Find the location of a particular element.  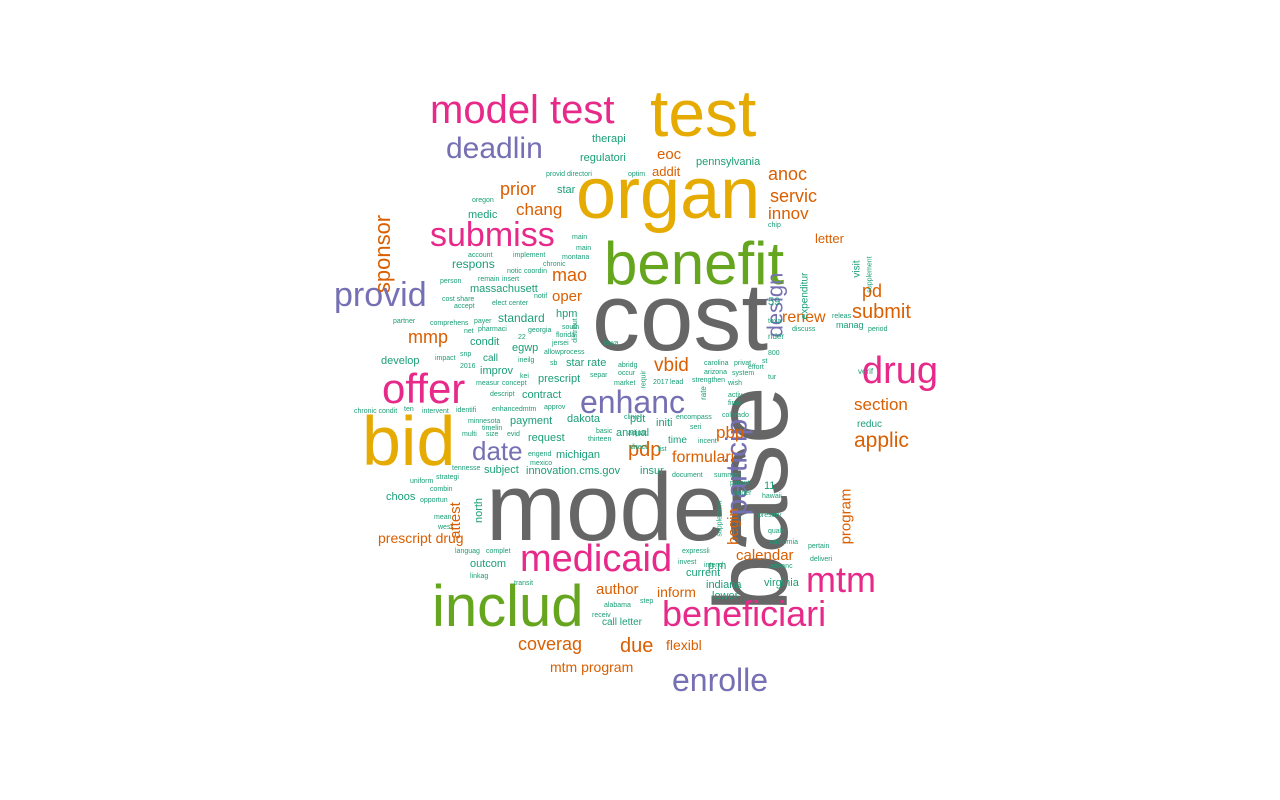

word-cloud-term: optim is located at coordinates (637, 174).